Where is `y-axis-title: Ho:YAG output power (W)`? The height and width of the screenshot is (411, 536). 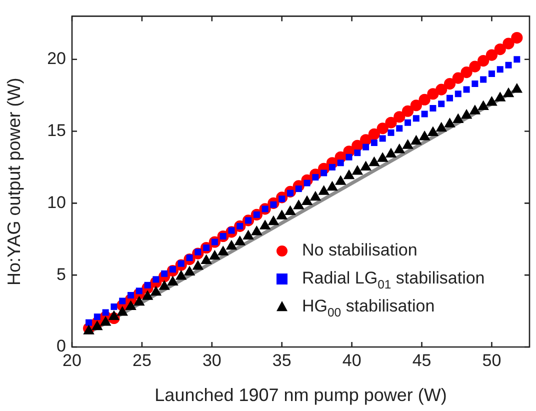
y-axis-title: Ho:YAG output power (W) is located at coordinates (14, 182).